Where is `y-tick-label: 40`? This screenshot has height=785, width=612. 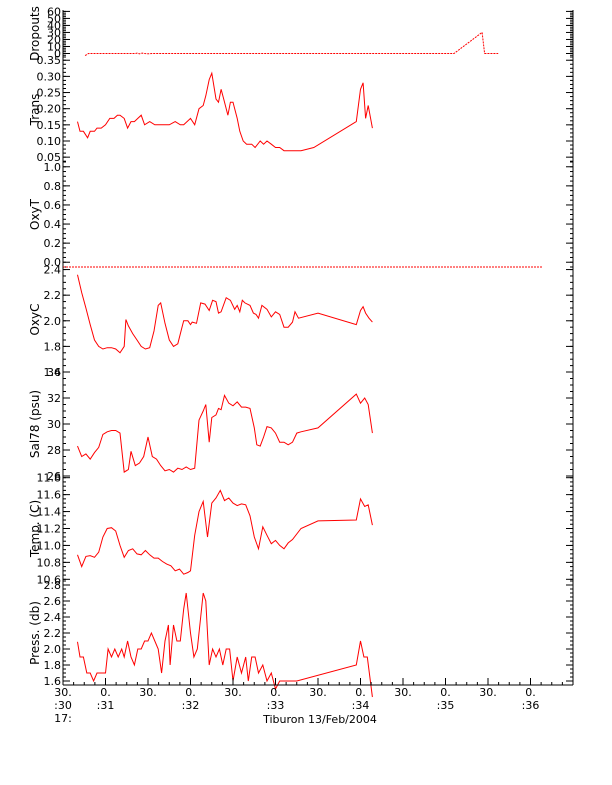 y-tick-label: 40 is located at coordinates (54, 25).